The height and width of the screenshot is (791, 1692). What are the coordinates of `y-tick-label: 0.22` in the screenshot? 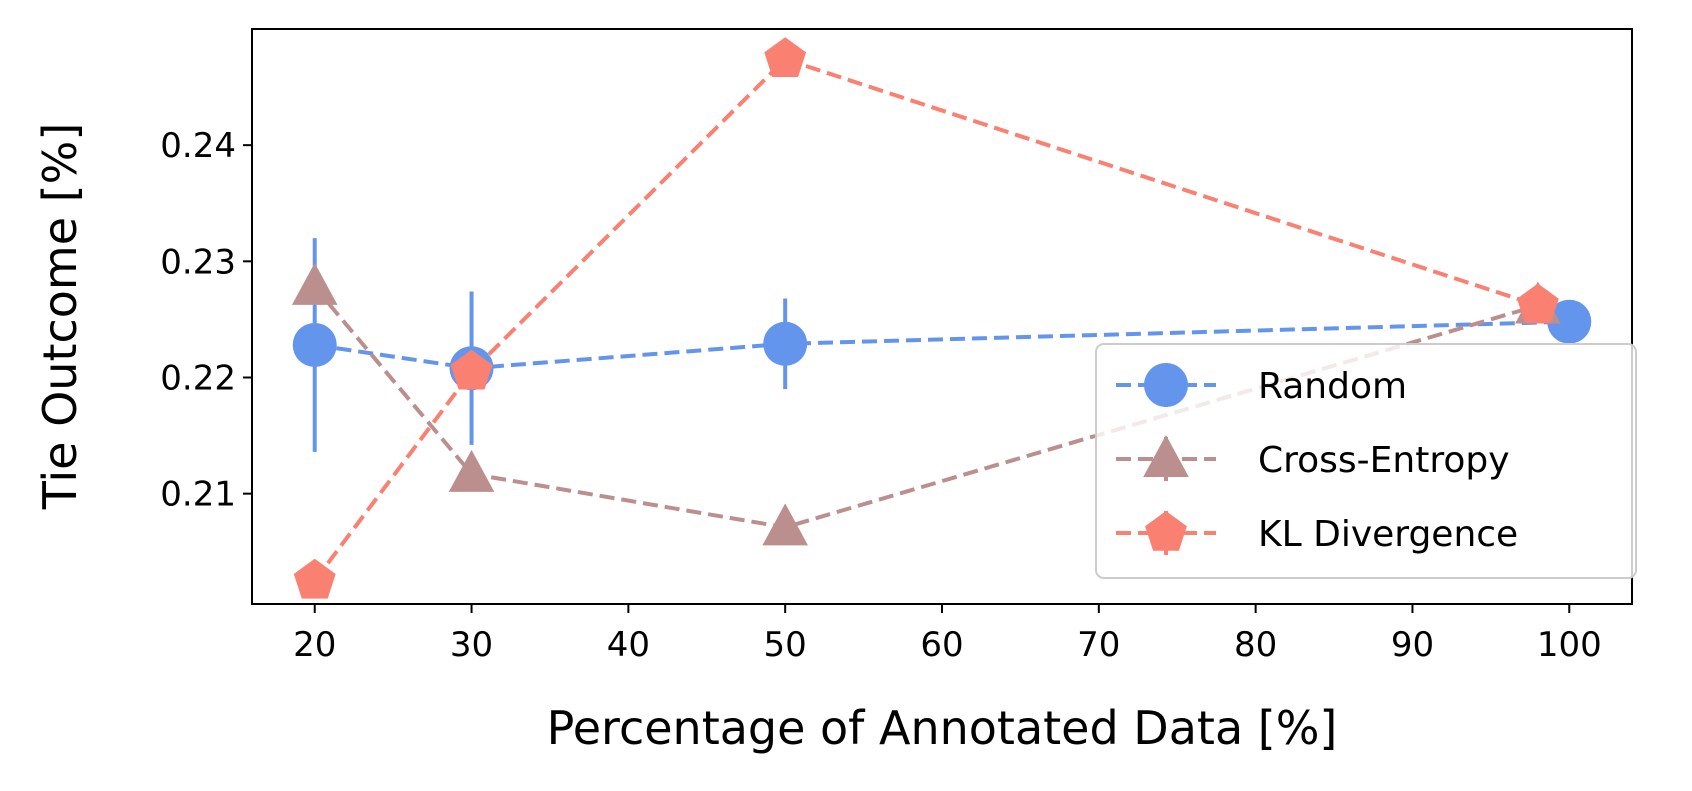 It's located at (198, 378).